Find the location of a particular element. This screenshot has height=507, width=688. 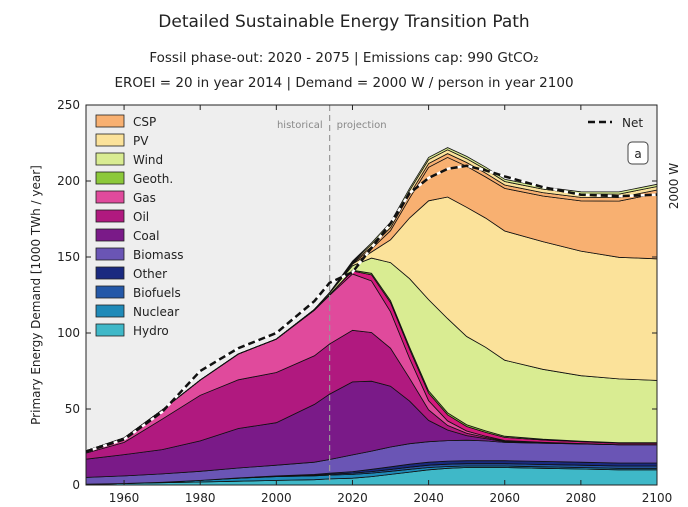

x-tick-label: 2080 is located at coordinates (581, 498).